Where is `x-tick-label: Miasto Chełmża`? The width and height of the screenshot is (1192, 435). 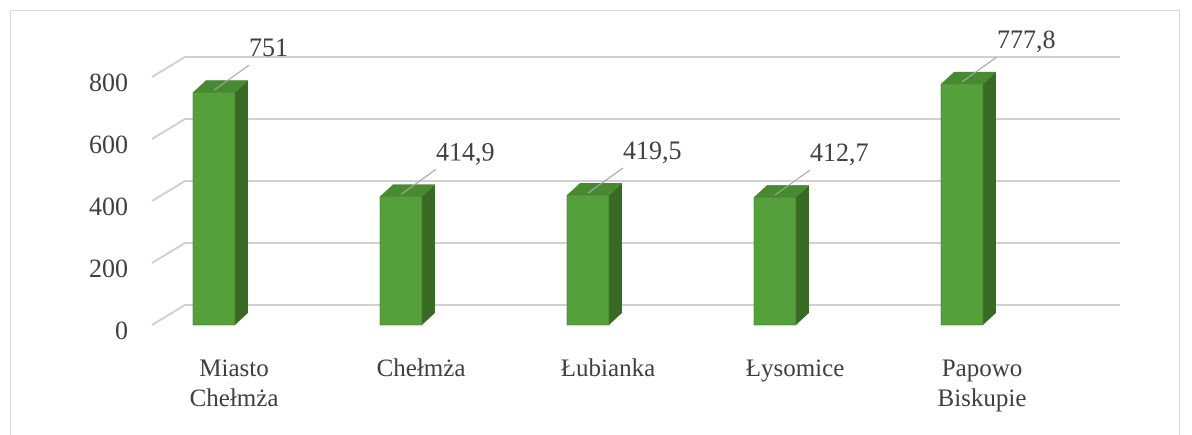 x-tick-label: Miasto Chełmża is located at coordinates (234, 383).